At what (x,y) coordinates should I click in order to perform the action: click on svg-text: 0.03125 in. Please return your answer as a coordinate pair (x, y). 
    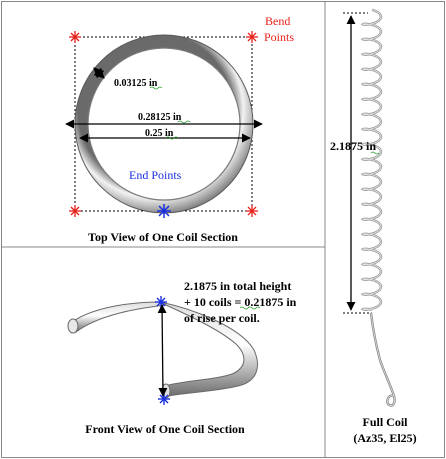
    Looking at the image, I should click on (136, 83).